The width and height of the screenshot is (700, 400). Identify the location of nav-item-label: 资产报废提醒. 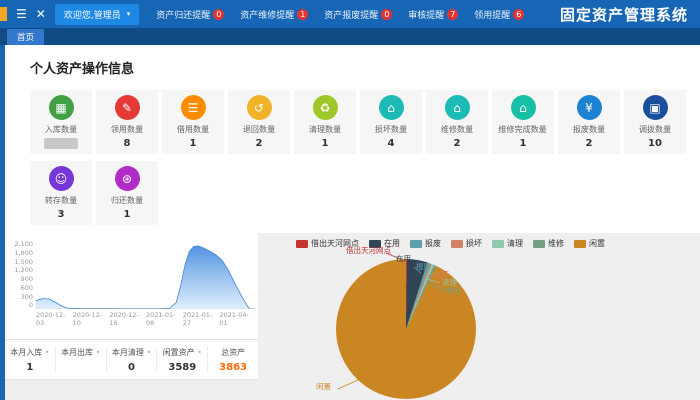
(351, 15).